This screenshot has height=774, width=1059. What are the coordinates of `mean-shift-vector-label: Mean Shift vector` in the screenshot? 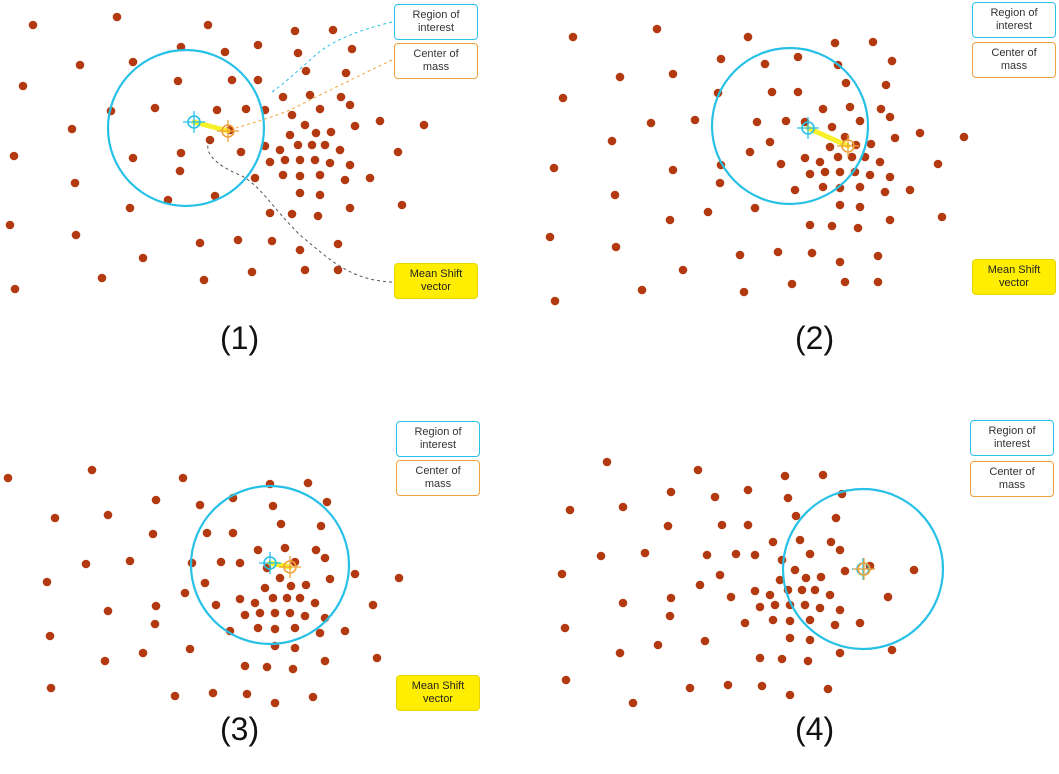 It's located at (438, 693).